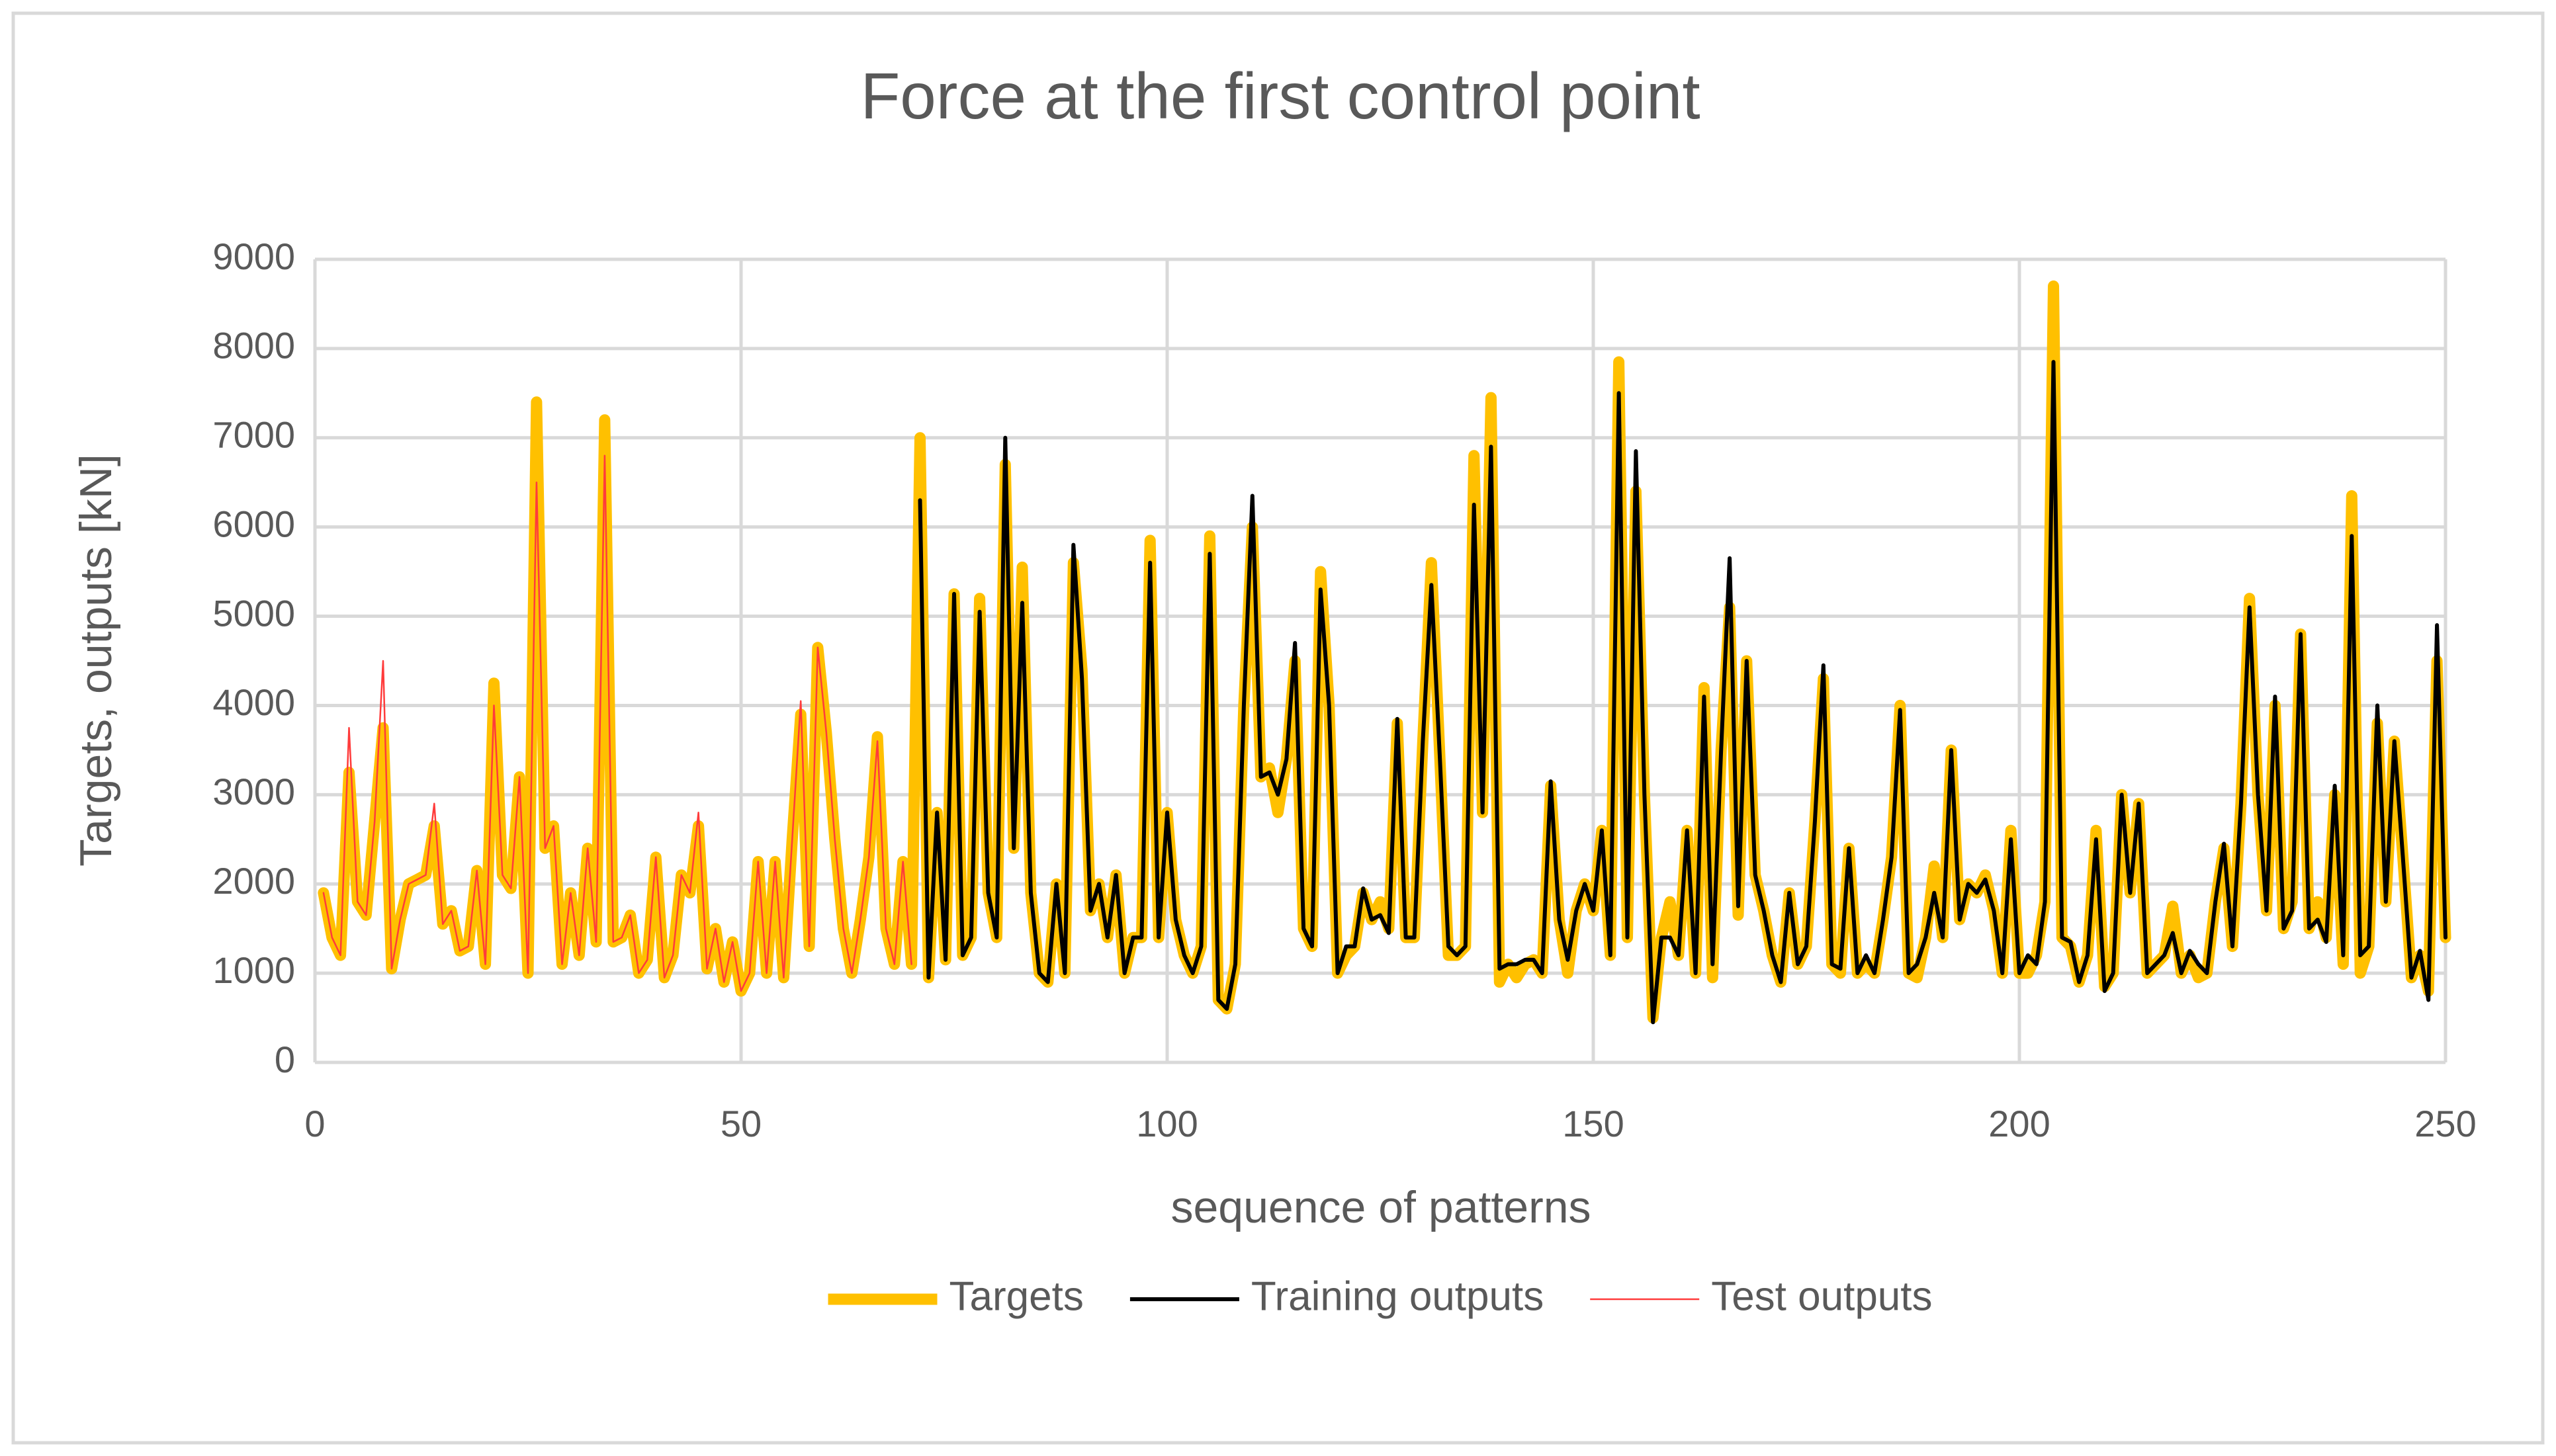  What do you see at coordinates (1397, 1296) in the screenshot?
I see `legend-label: Training outputs` at bounding box center [1397, 1296].